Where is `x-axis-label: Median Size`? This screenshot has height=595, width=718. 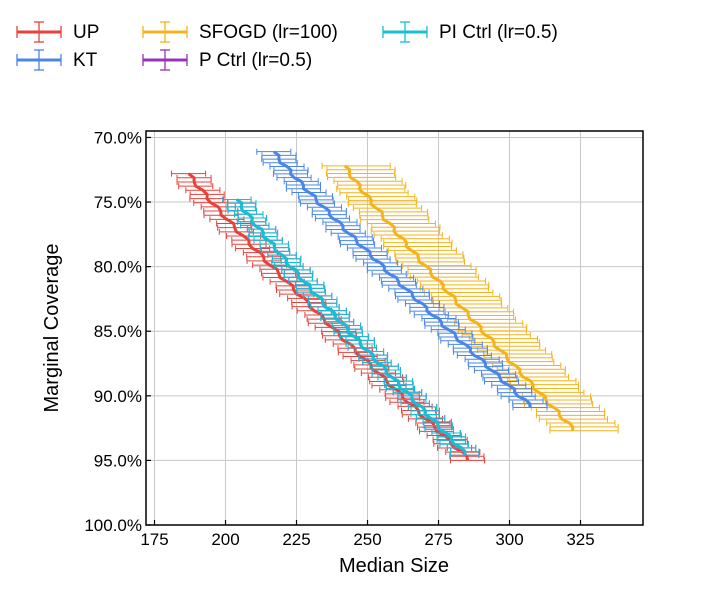 x-axis-label: Median Size is located at coordinates (394, 566).